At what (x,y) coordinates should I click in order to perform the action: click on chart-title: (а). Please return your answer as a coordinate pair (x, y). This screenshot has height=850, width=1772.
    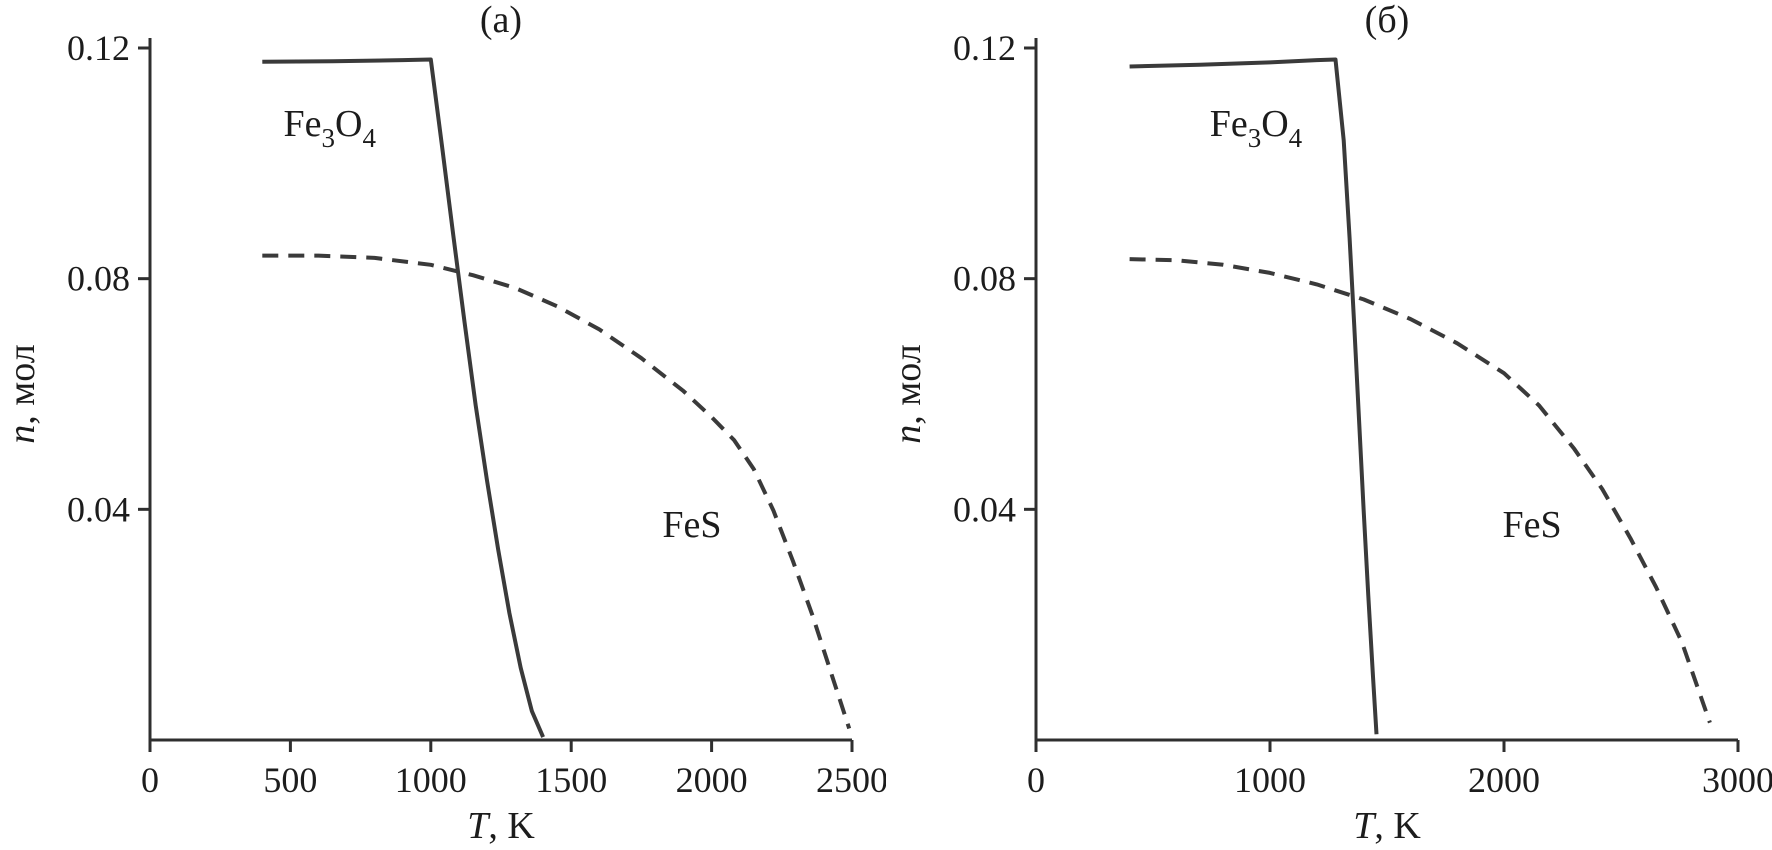
    Looking at the image, I should click on (501, 20).